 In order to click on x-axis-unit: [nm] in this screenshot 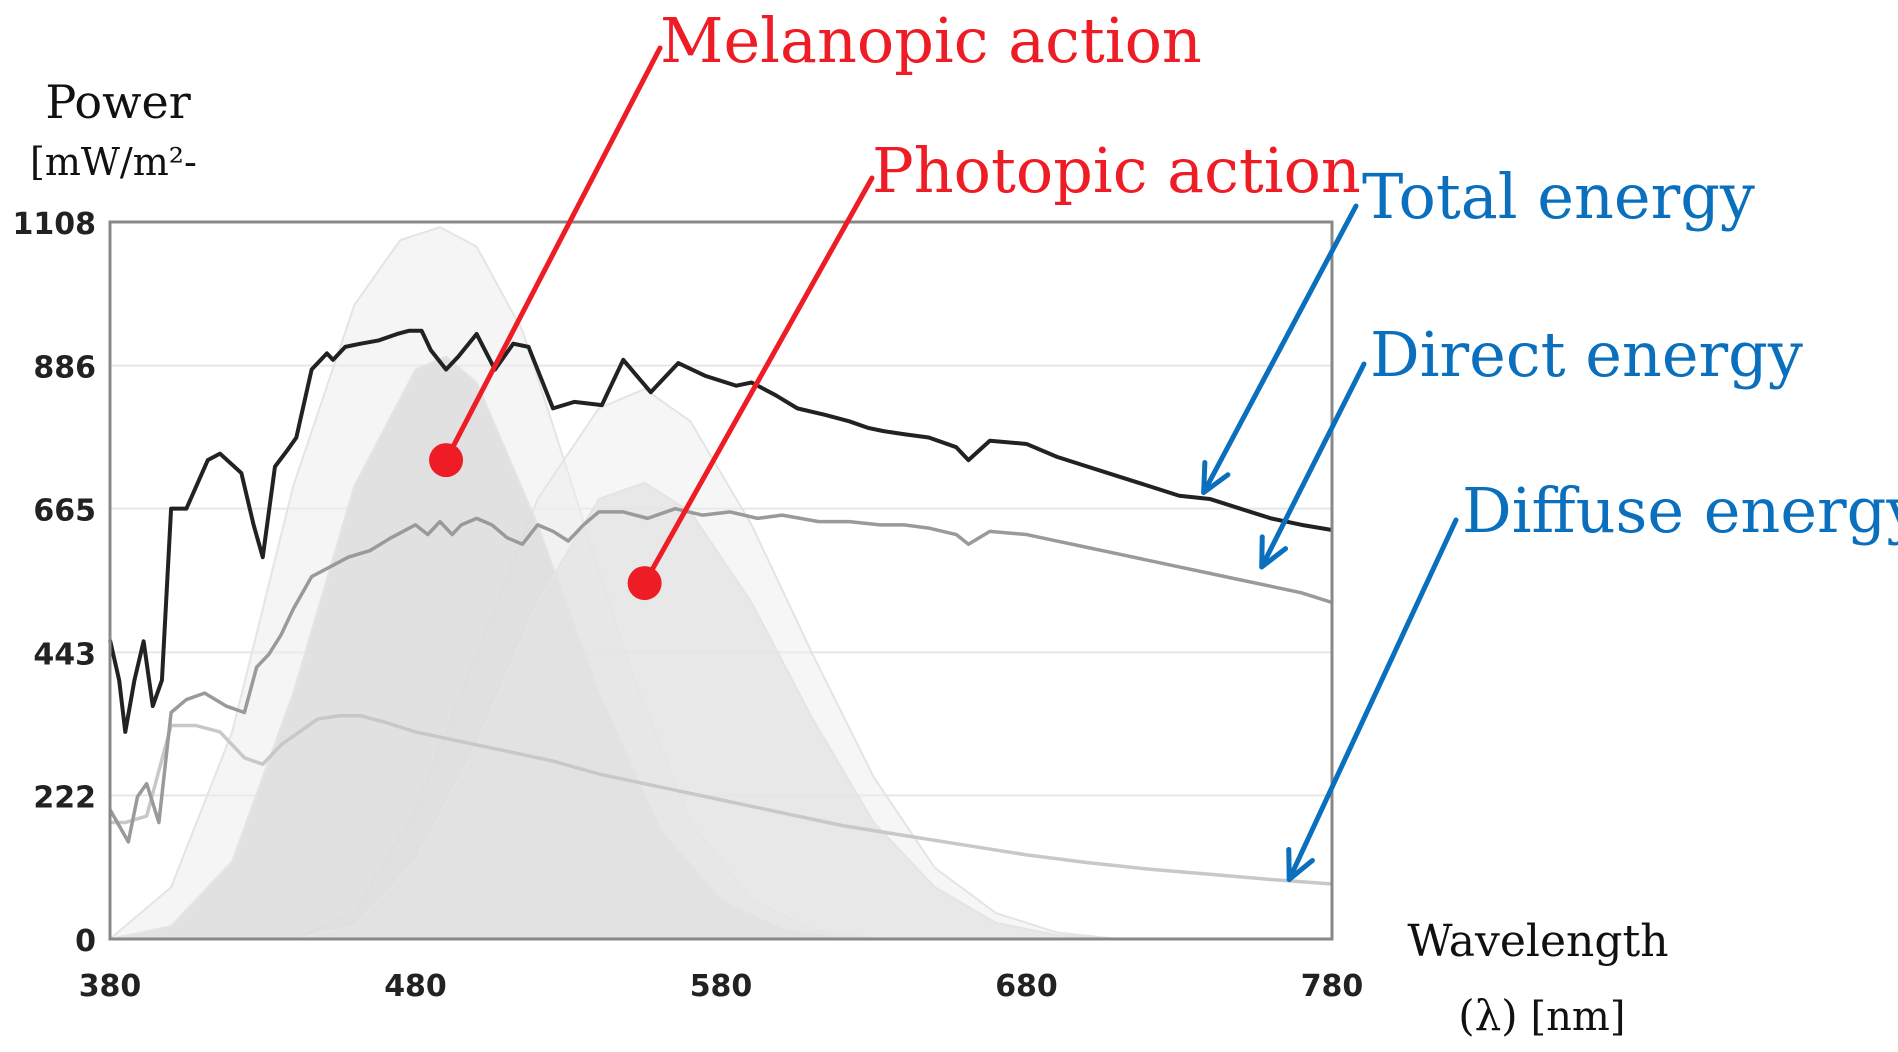, I will do `click(1578, 1017)`.